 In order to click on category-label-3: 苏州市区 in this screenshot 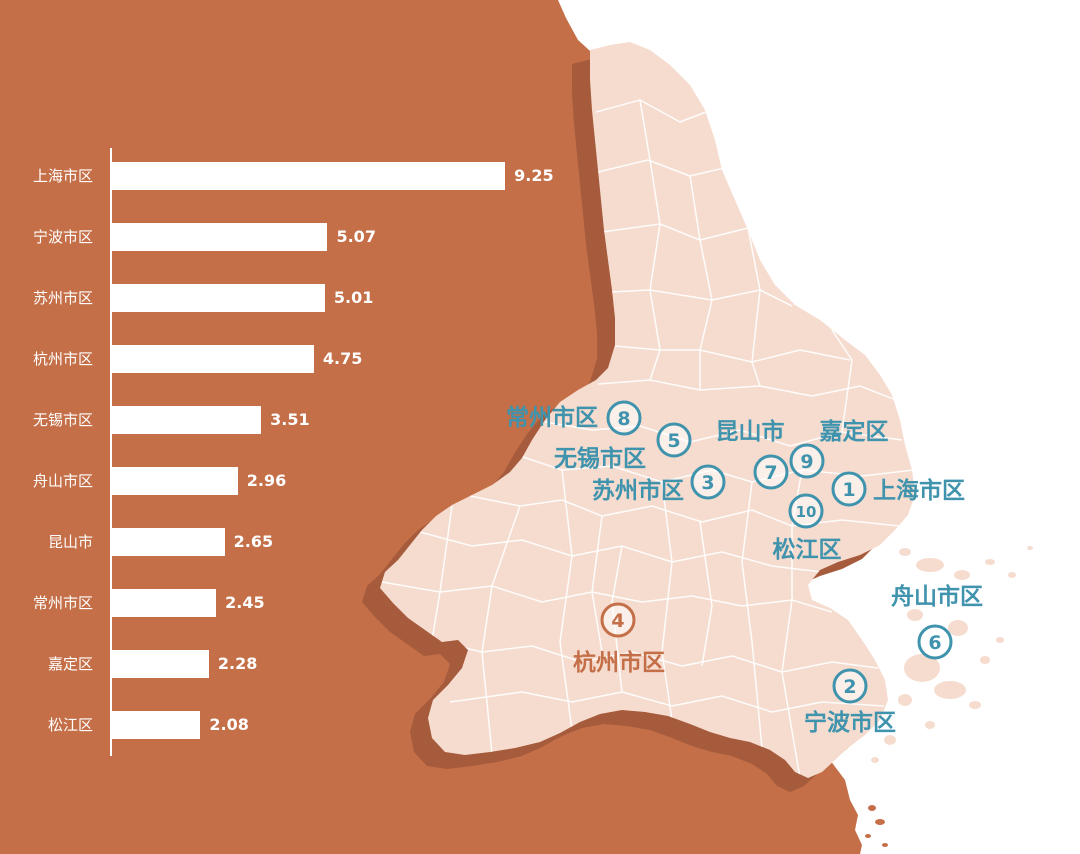, I will do `click(62, 298)`.